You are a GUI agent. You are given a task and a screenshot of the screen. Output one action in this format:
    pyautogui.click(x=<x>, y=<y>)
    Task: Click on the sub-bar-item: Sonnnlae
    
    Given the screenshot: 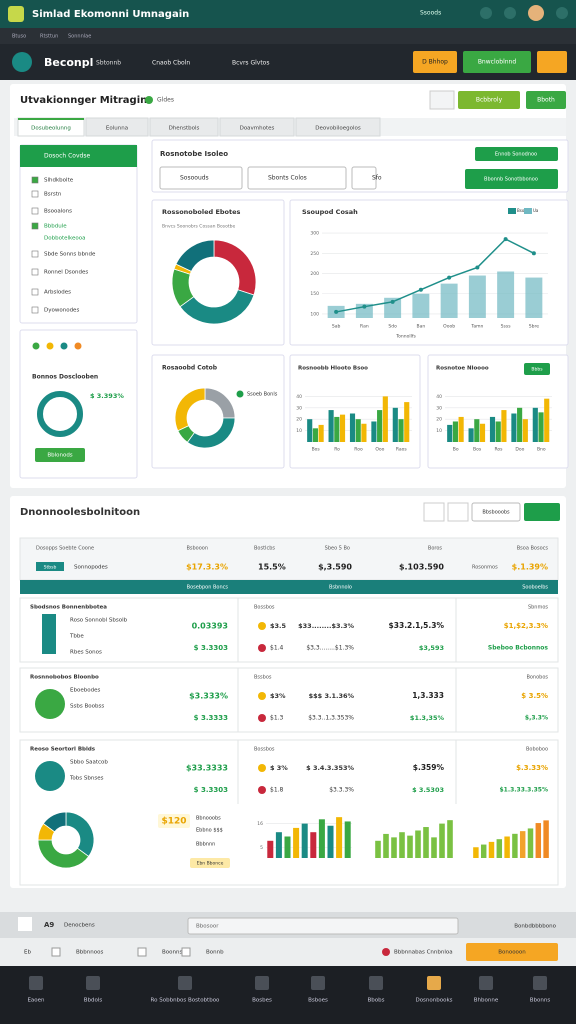 What is the action you would take?
    pyautogui.click(x=79, y=37)
    